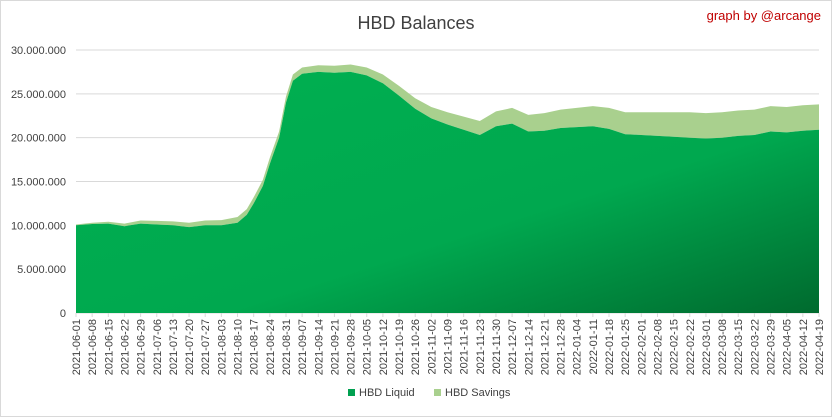  I want to click on x-tick-label: 2021-11-09, so click(449, 346).